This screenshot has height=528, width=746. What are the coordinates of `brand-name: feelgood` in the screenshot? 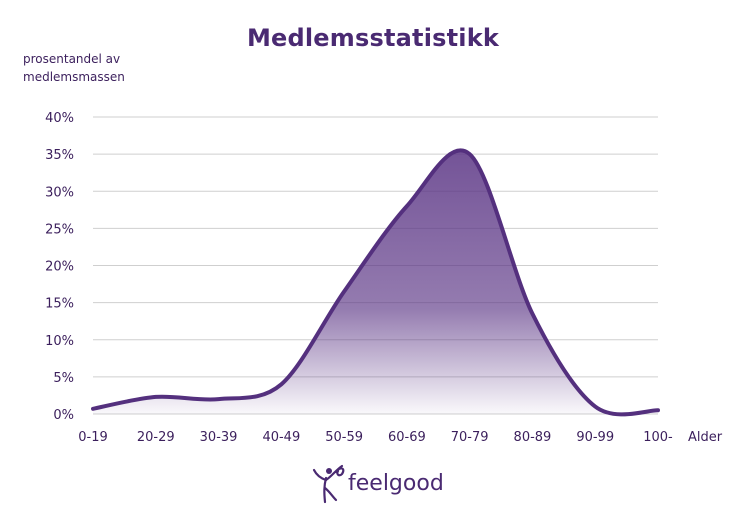 It's located at (396, 483).